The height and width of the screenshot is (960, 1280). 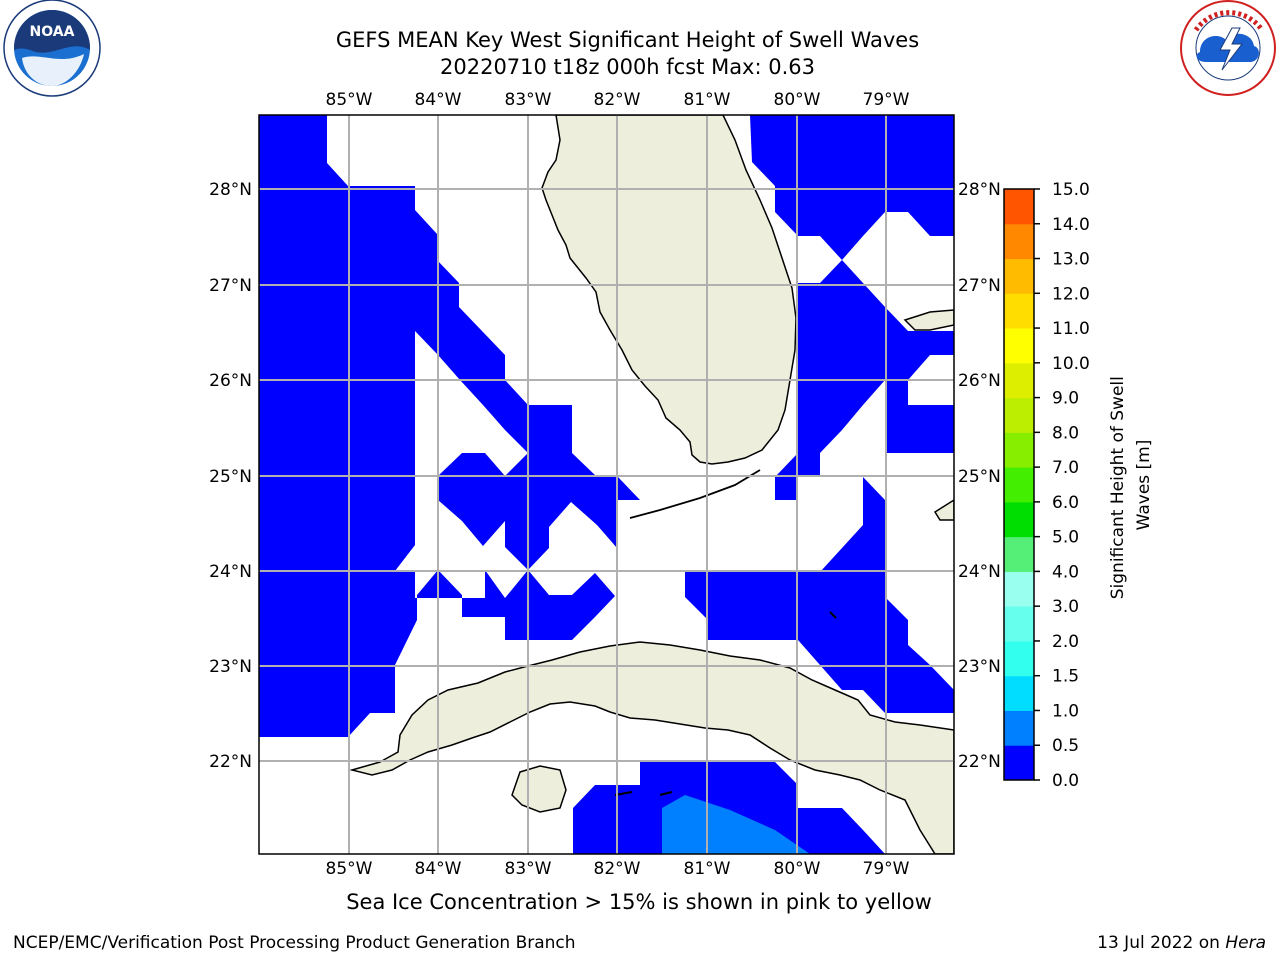 I want to click on noaa-logo: NOAA, so click(x=52, y=48).